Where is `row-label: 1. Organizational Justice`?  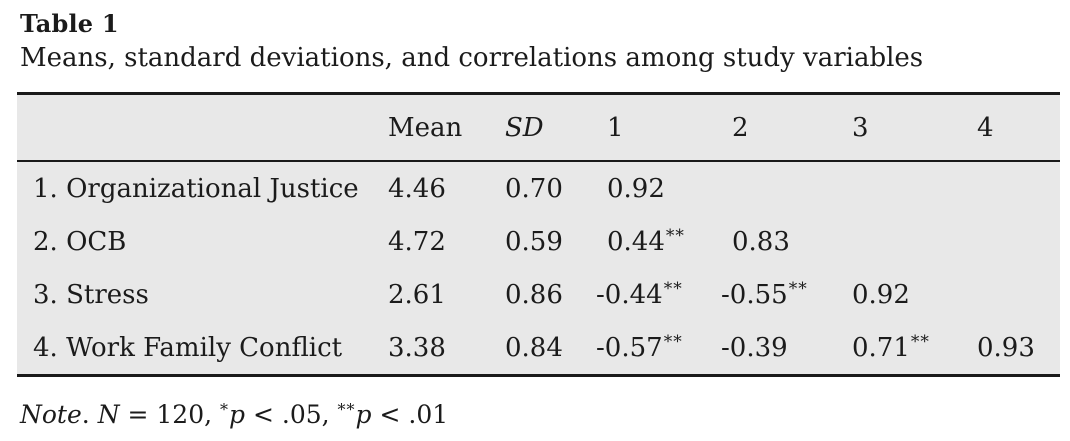 row-label: 1. Organizational Justice is located at coordinates (196, 188).